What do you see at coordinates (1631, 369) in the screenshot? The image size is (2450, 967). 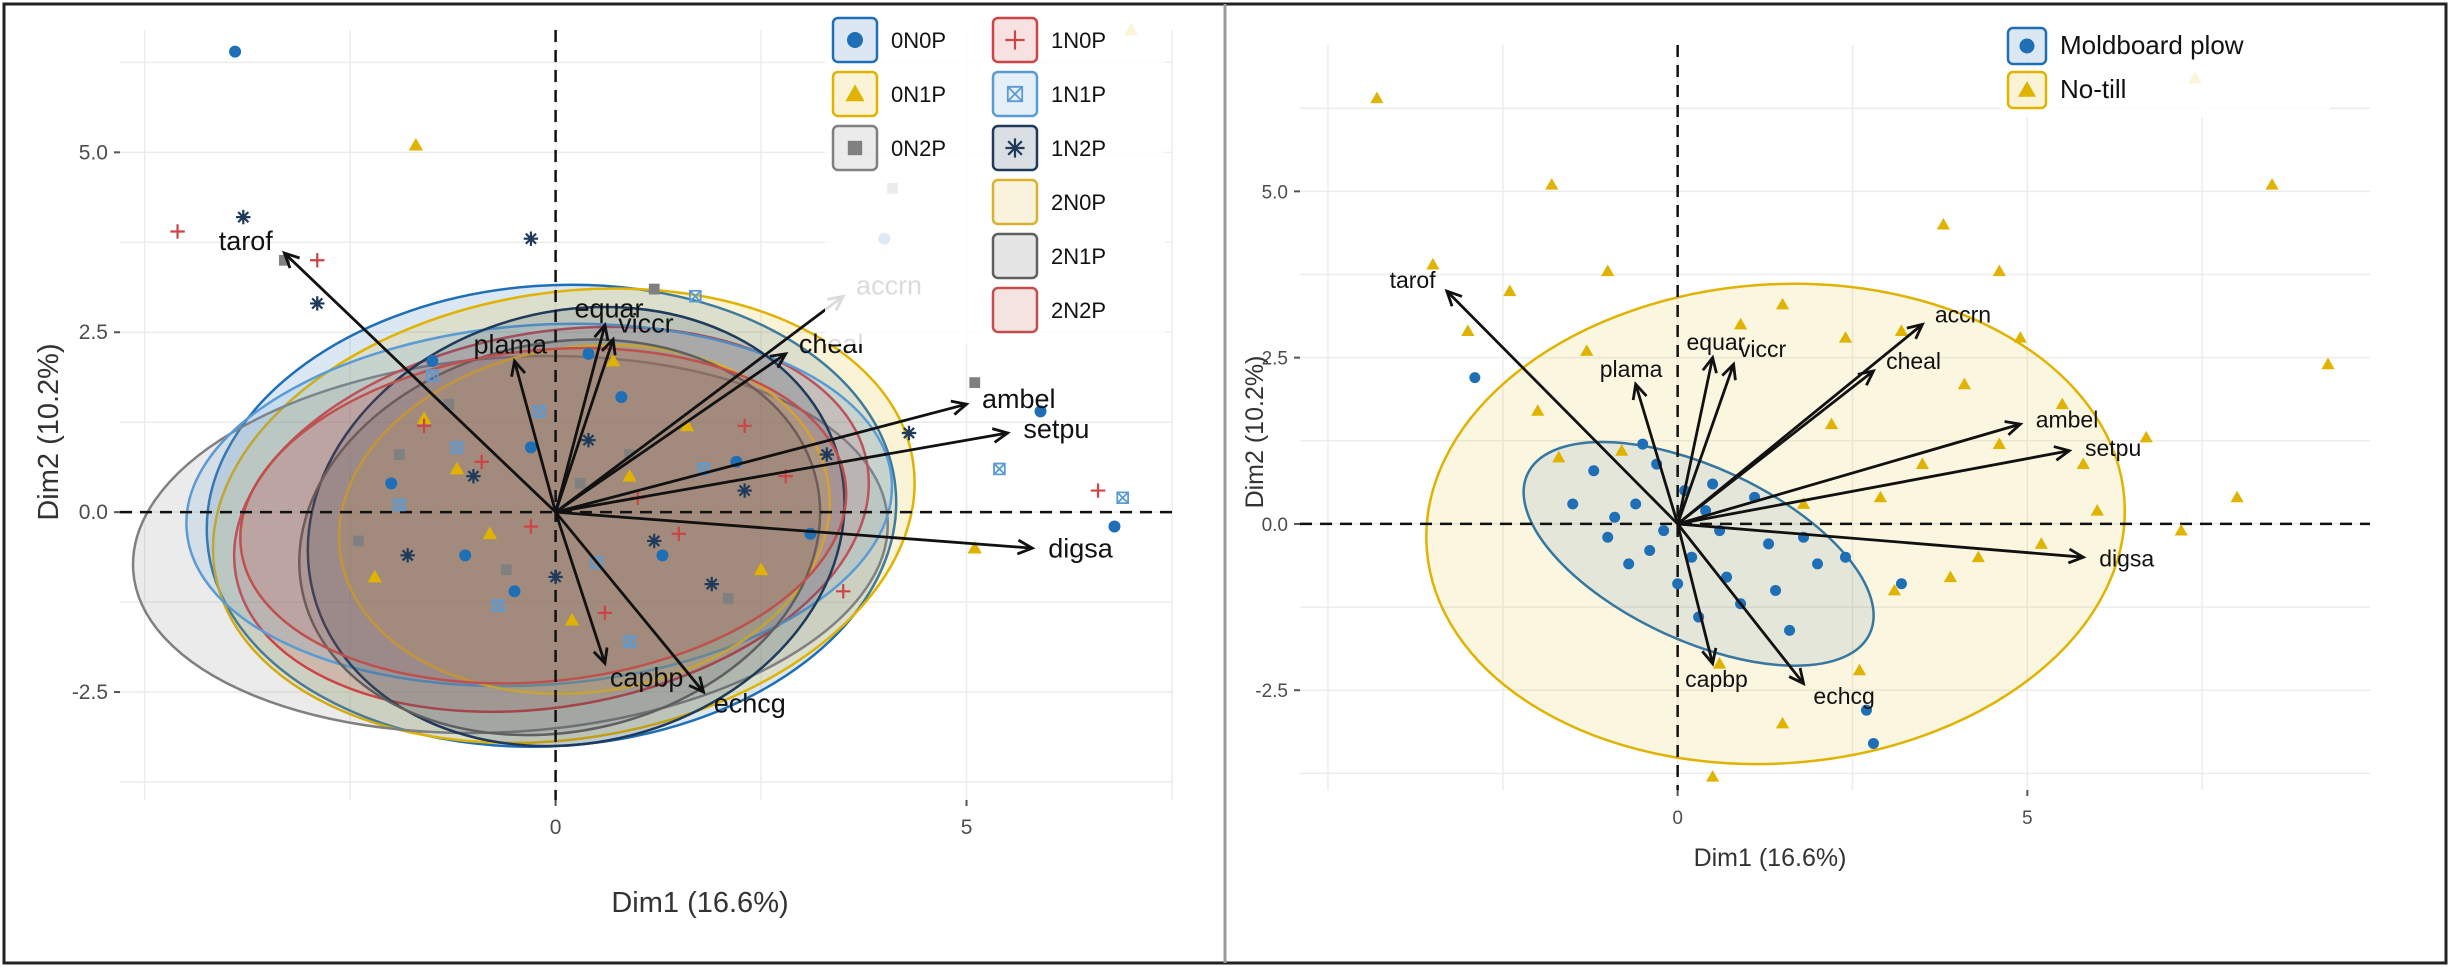 I see `vector-label-plama: plama` at bounding box center [1631, 369].